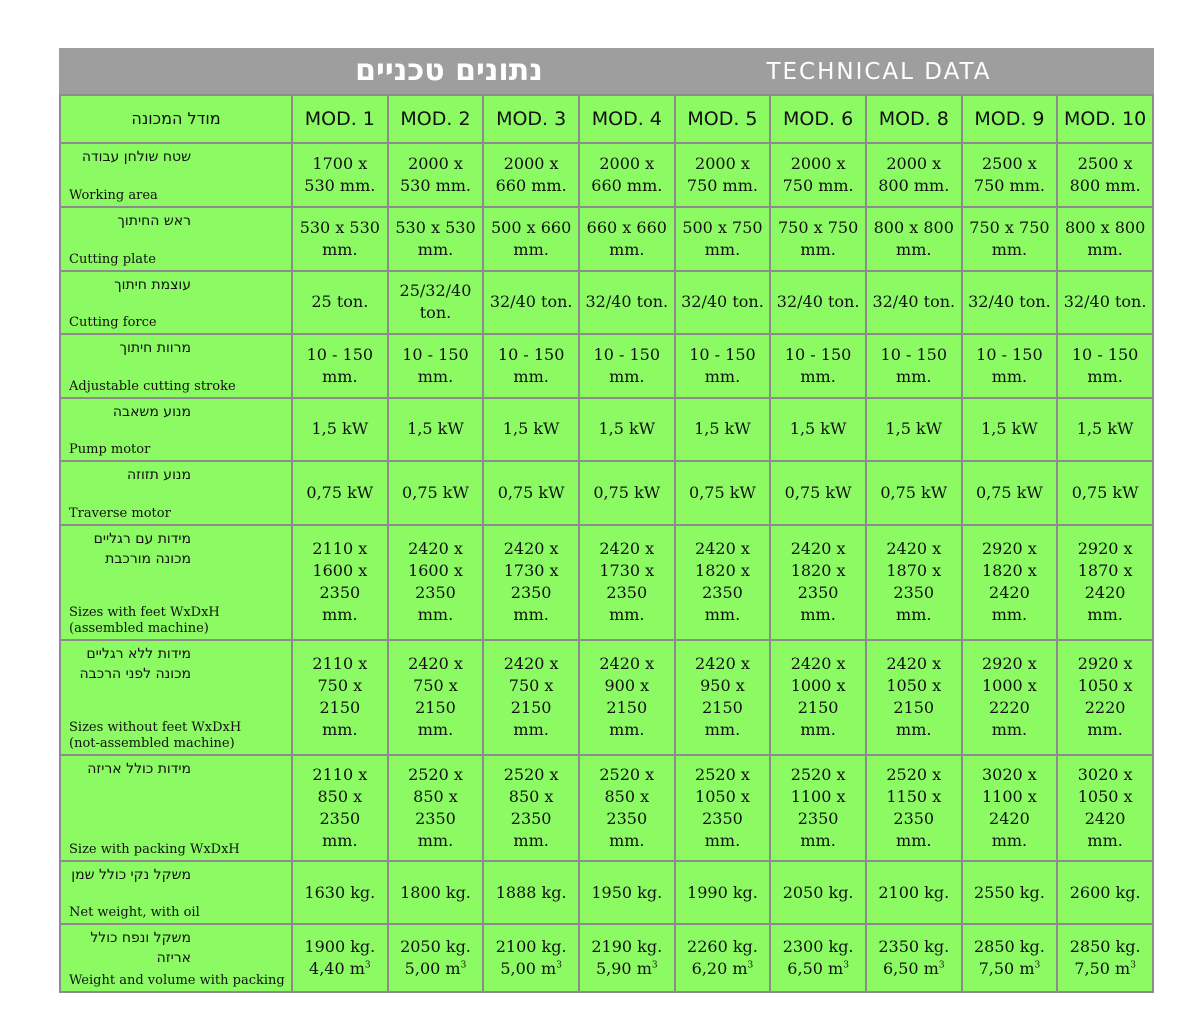 The width and height of the screenshot is (1194, 1024). Describe the element at coordinates (913, 175) in the screenshot. I see `spec-cell: 2000 x 800 mm.` at that location.